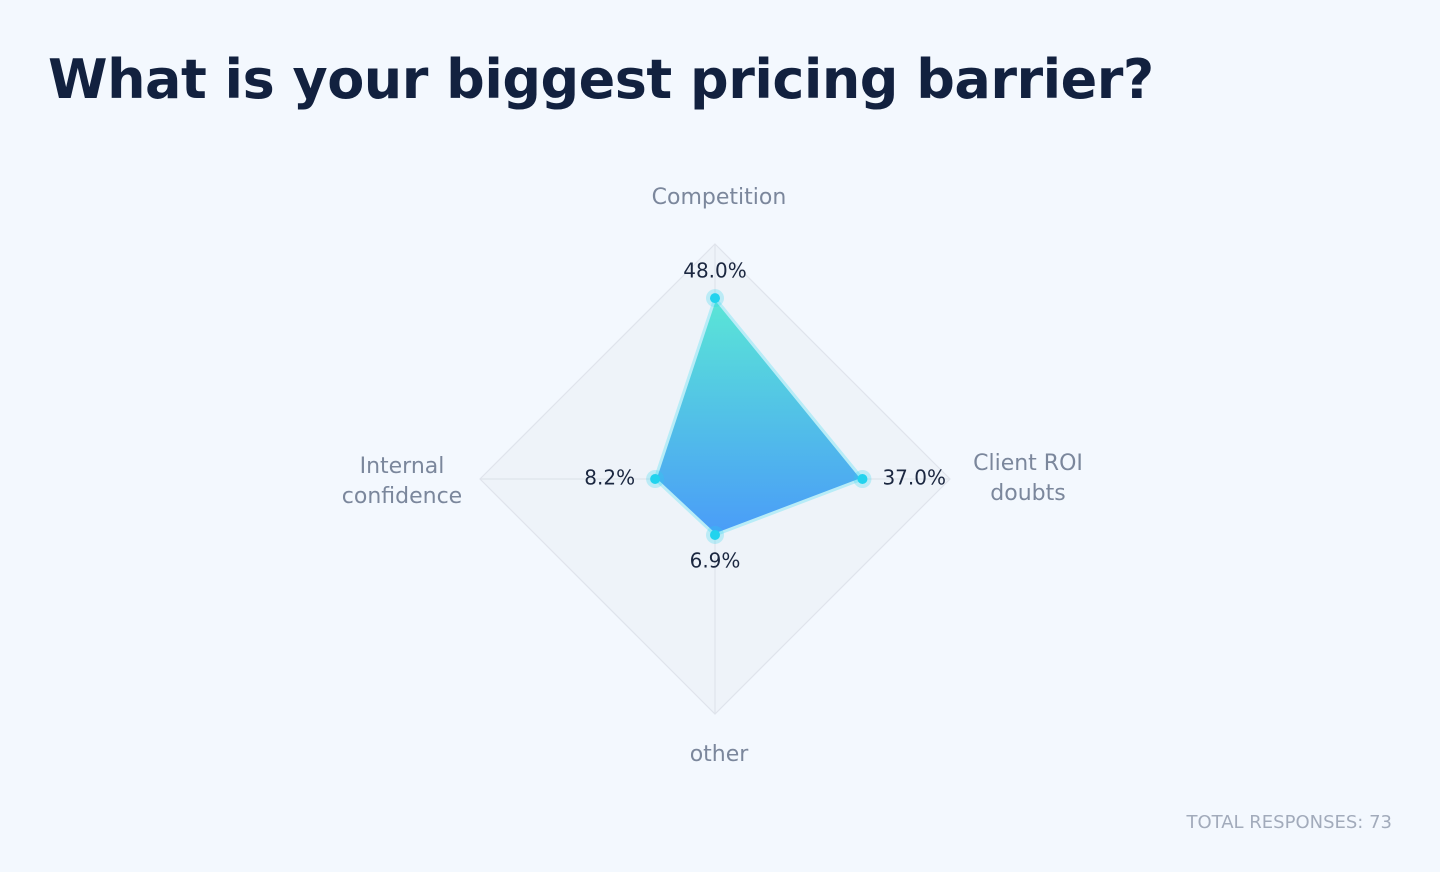 The width and height of the screenshot is (1440, 872). Describe the element at coordinates (1289, 822) in the screenshot. I see `total-responses: TOTAL RESPONSES: 73` at that location.